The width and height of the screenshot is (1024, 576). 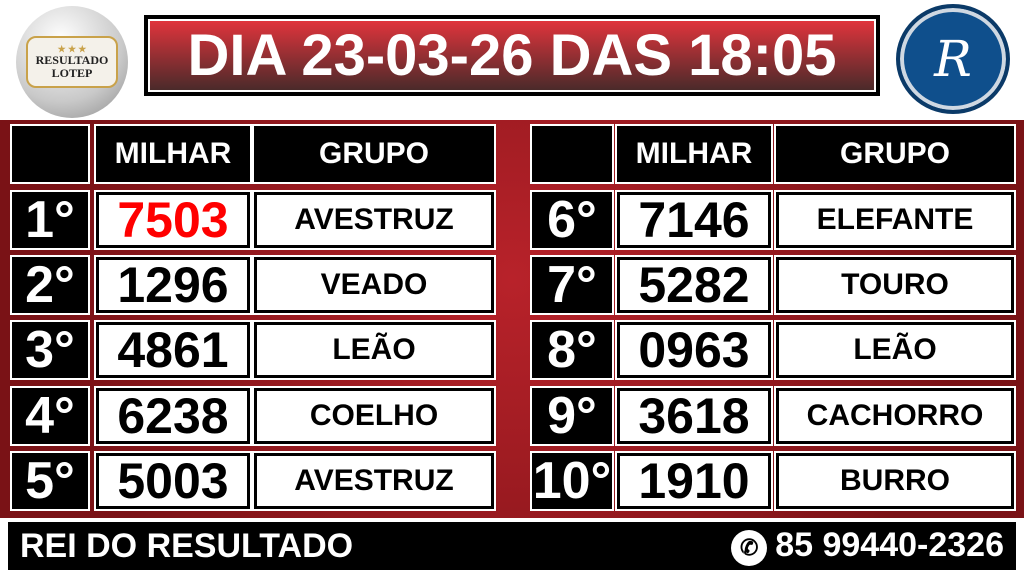 What do you see at coordinates (572, 285) in the screenshot?
I see `result-position: 7°` at bounding box center [572, 285].